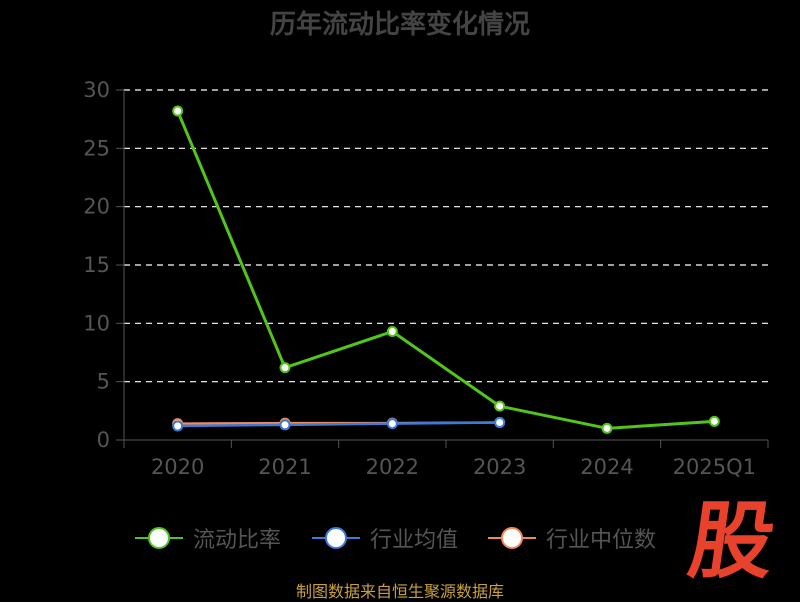 This screenshot has height=602, width=800. I want to click on watermark-logo: 股, so click(732, 541).